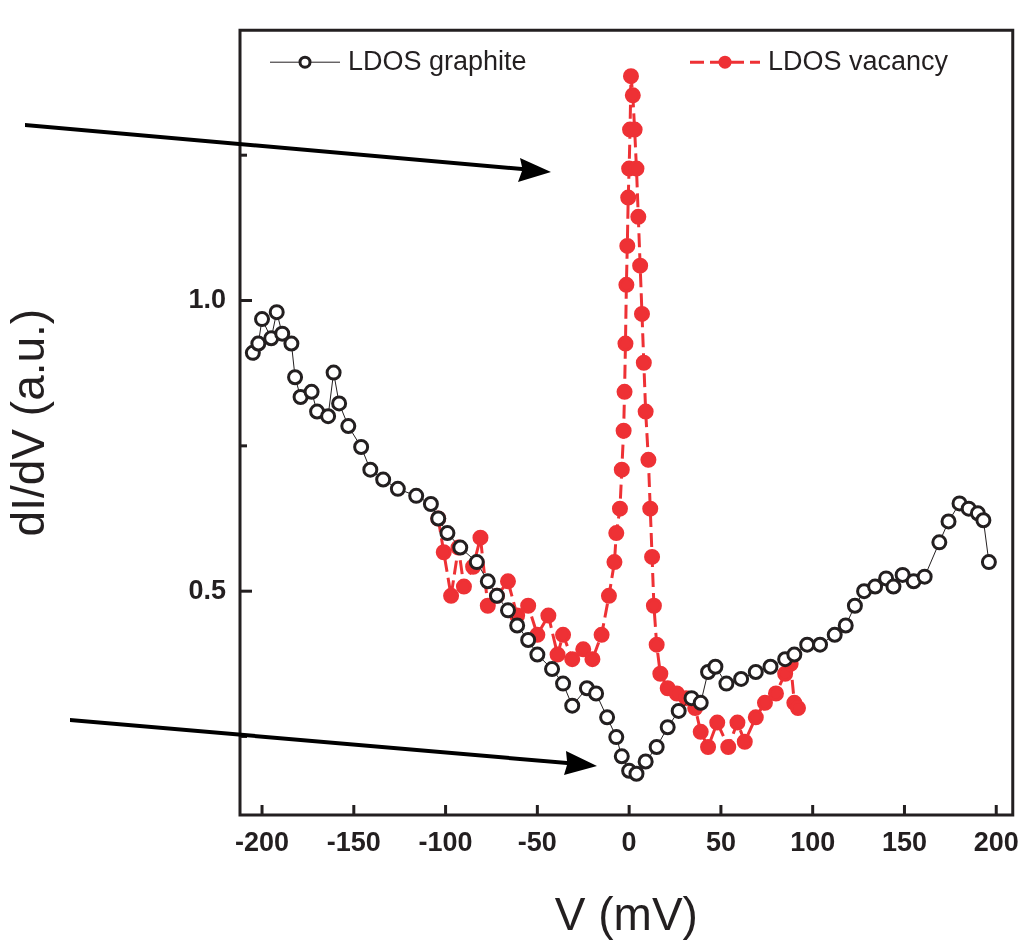  Describe the element at coordinates (720, 841) in the screenshot. I see `x-tick-label: 50` at that location.